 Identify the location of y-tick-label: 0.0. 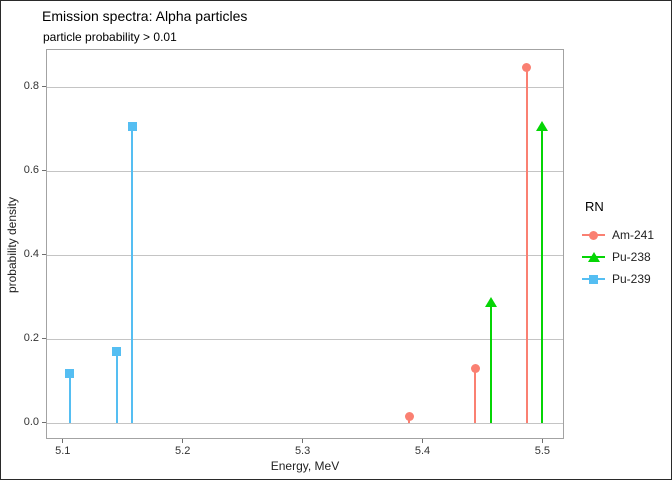
(31, 421).